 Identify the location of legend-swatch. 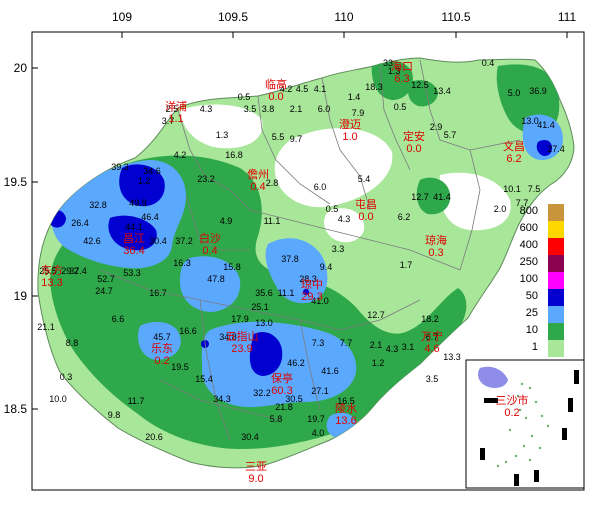
(556, 348).